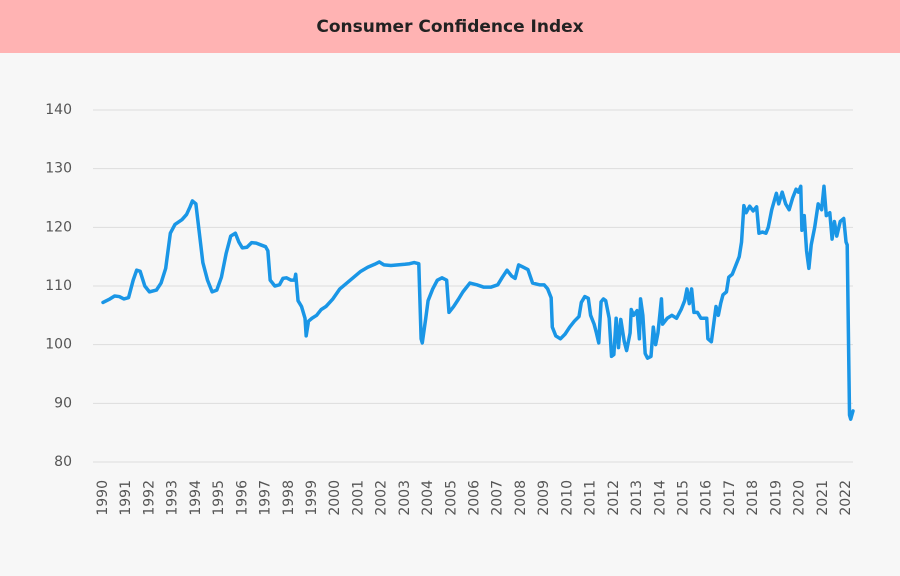 Image resolution: width=900 pixels, height=576 pixels. What do you see at coordinates (730, 498) in the screenshot?
I see `x-tick-label: 2017` at bounding box center [730, 498].